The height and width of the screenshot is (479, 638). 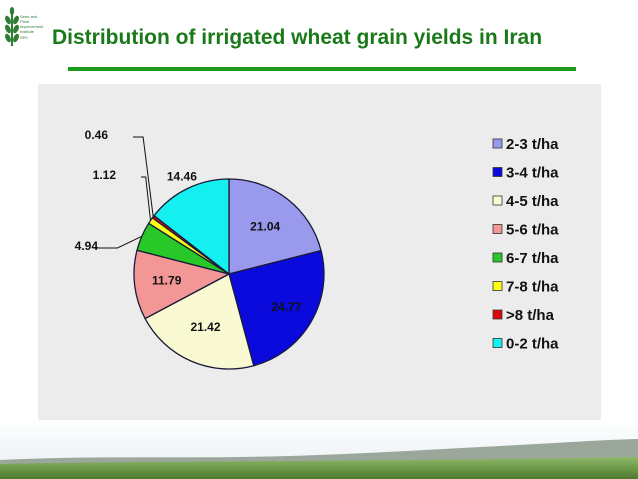 What do you see at coordinates (532, 229) in the screenshot?
I see `legend-label-5-6-t-ha: 5-6 t/ha` at bounding box center [532, 229].